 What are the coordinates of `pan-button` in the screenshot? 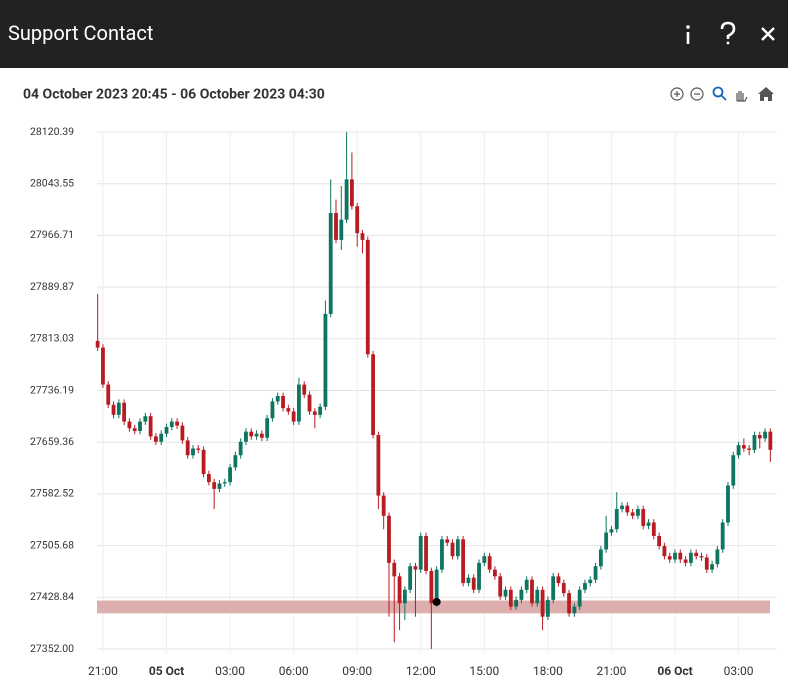 It's located at (742, 96).